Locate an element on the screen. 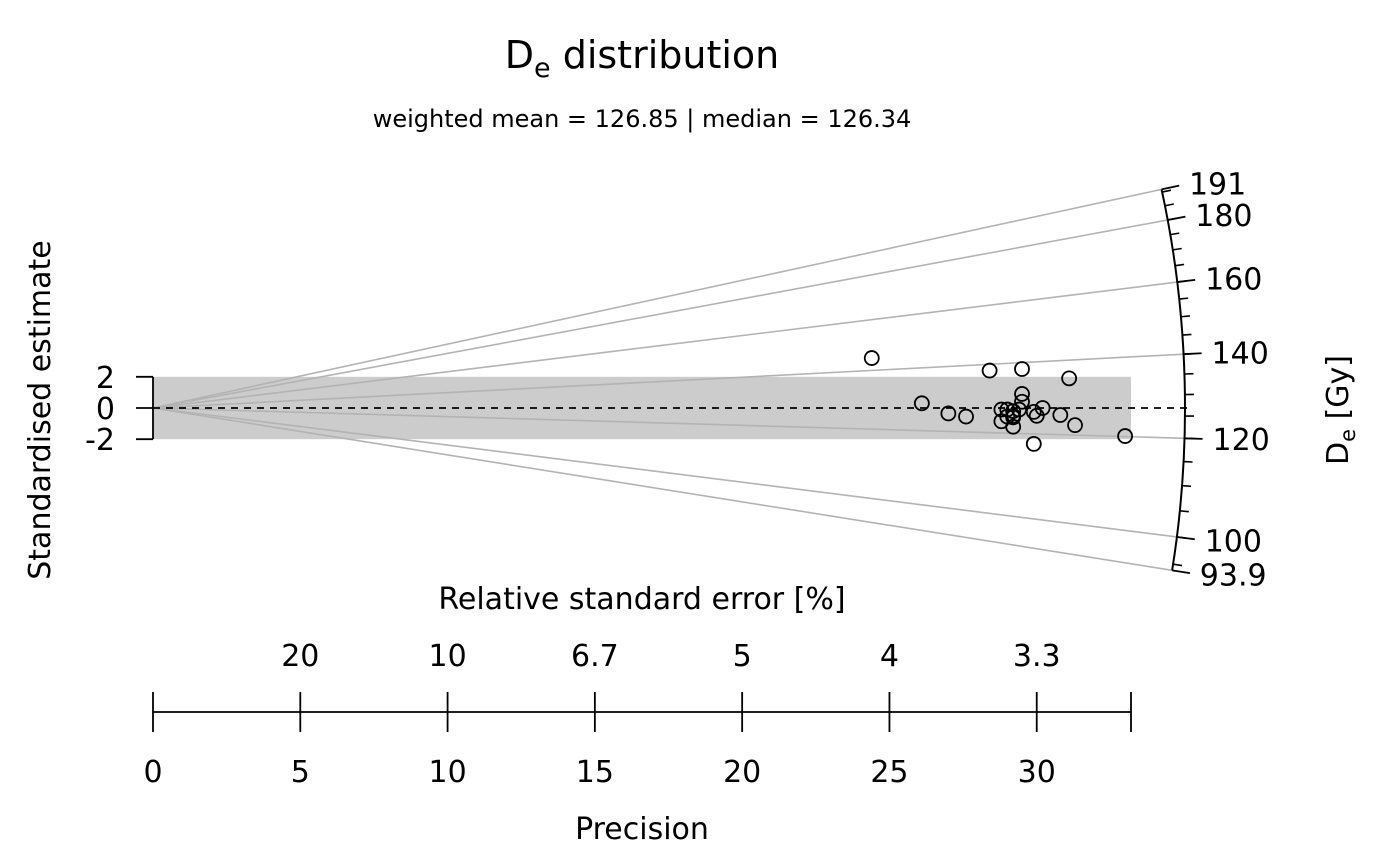 This screenshot has width=1400, height=866. x-axis-label: Precision is located at coordinates (642, 829).